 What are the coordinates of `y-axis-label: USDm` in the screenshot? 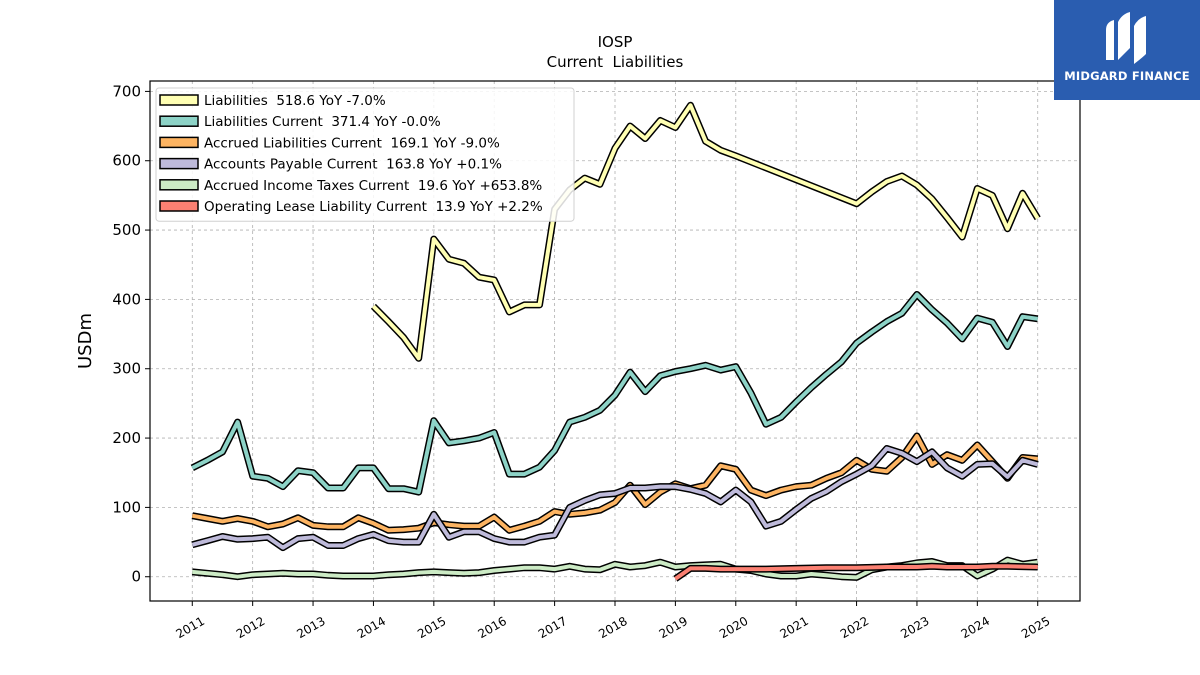 It's located at (85, 341).